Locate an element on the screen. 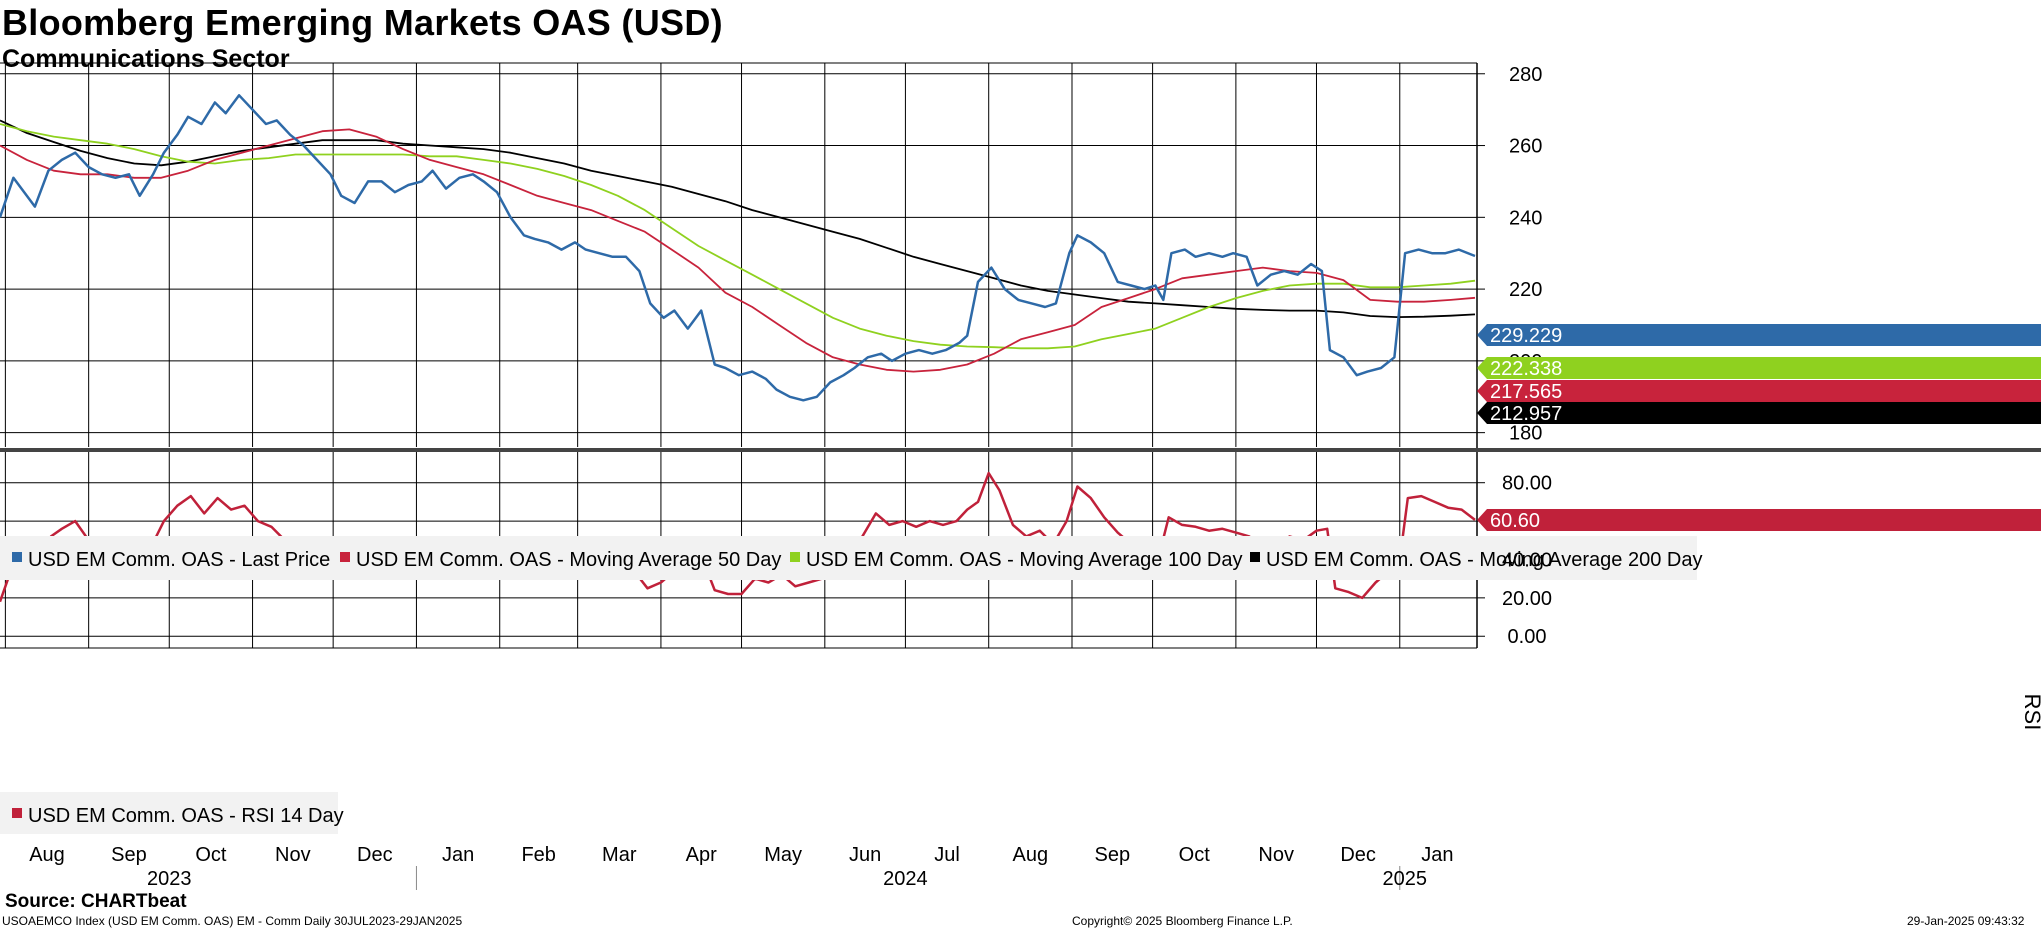 The width and height of the screenshot is (2041, 932). legend-label: USD EM Comm. OAS - RSI 14 Day is located at coordinates (186, 816).